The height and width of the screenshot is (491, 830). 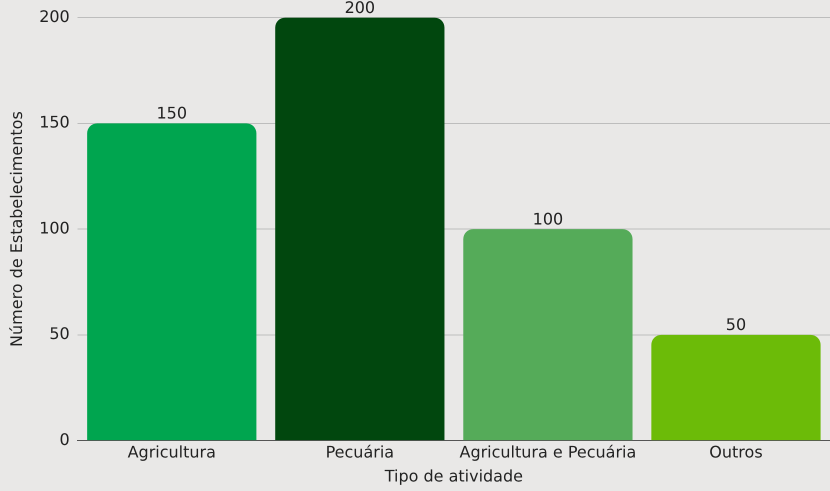 I want to click on x-tick-label: Agricultura e Pecuária, so click(x=547, y=452).